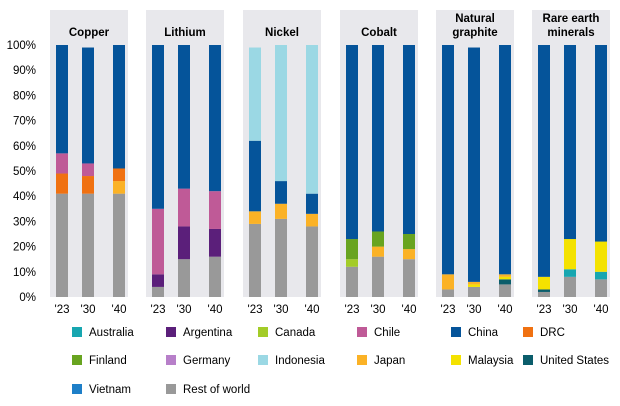 The image size is (620, 406). I want to click on bar-segment-finland, so click(352, 249).